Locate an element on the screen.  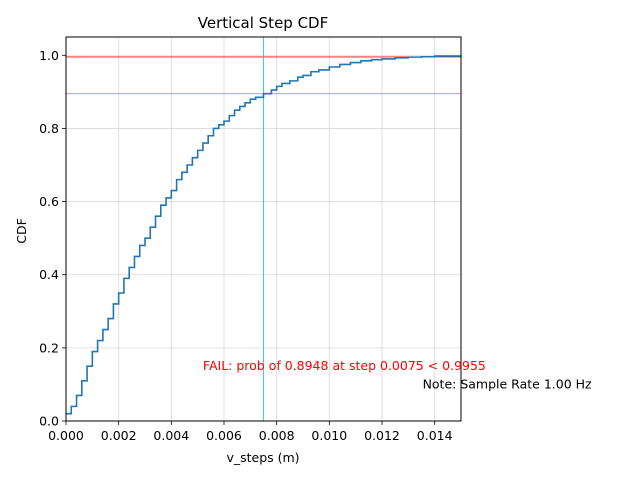
x-tick-label: 0.014 is located at coordinates (435, 435).